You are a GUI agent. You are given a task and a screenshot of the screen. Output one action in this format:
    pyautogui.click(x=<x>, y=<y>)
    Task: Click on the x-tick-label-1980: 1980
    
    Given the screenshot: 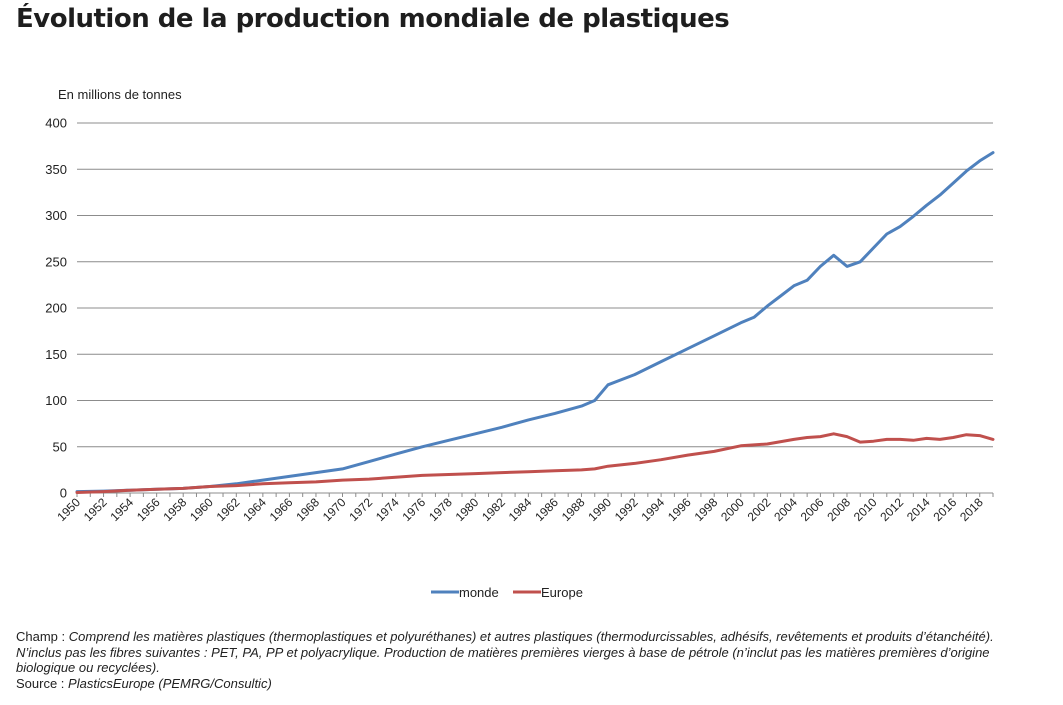 What is the action you would take?
    pyautogui.click(x=467, y=509)
    